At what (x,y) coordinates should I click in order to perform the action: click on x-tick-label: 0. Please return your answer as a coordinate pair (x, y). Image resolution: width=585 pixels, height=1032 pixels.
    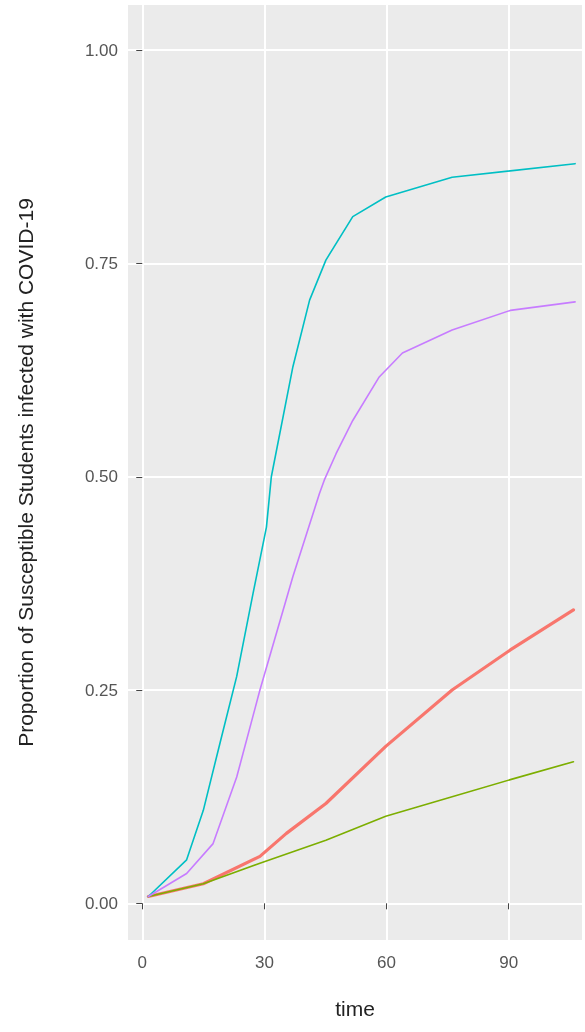
    Looking at the image, I should click on (142, 962).